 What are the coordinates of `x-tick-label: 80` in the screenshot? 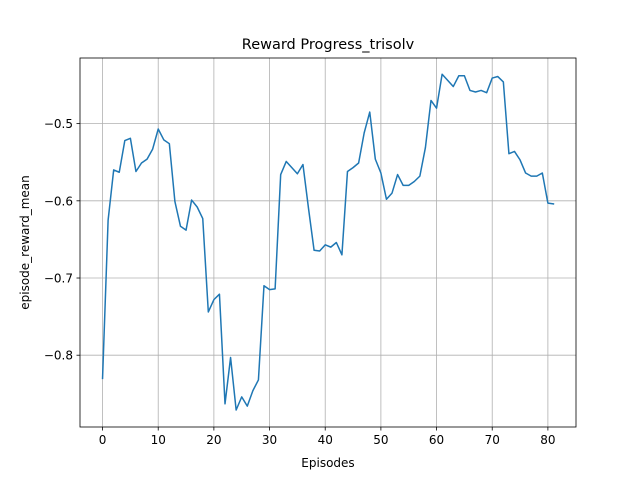 It's located at (547, 440).